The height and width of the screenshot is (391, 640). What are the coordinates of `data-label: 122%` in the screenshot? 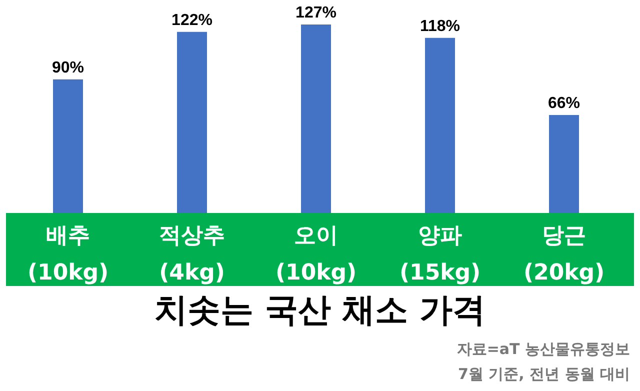 It's located at (192, 20).